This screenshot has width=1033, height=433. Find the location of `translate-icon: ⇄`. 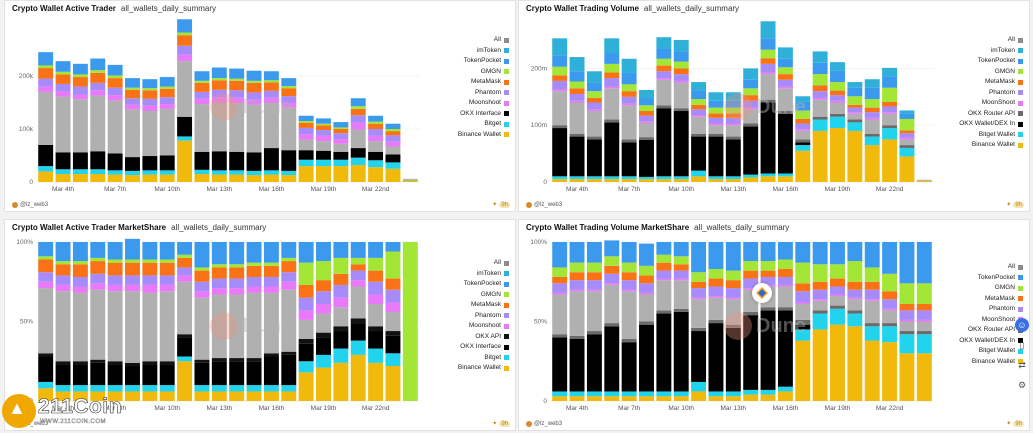

translate-icon: ⇄ is located at coordinates (1022, 364).